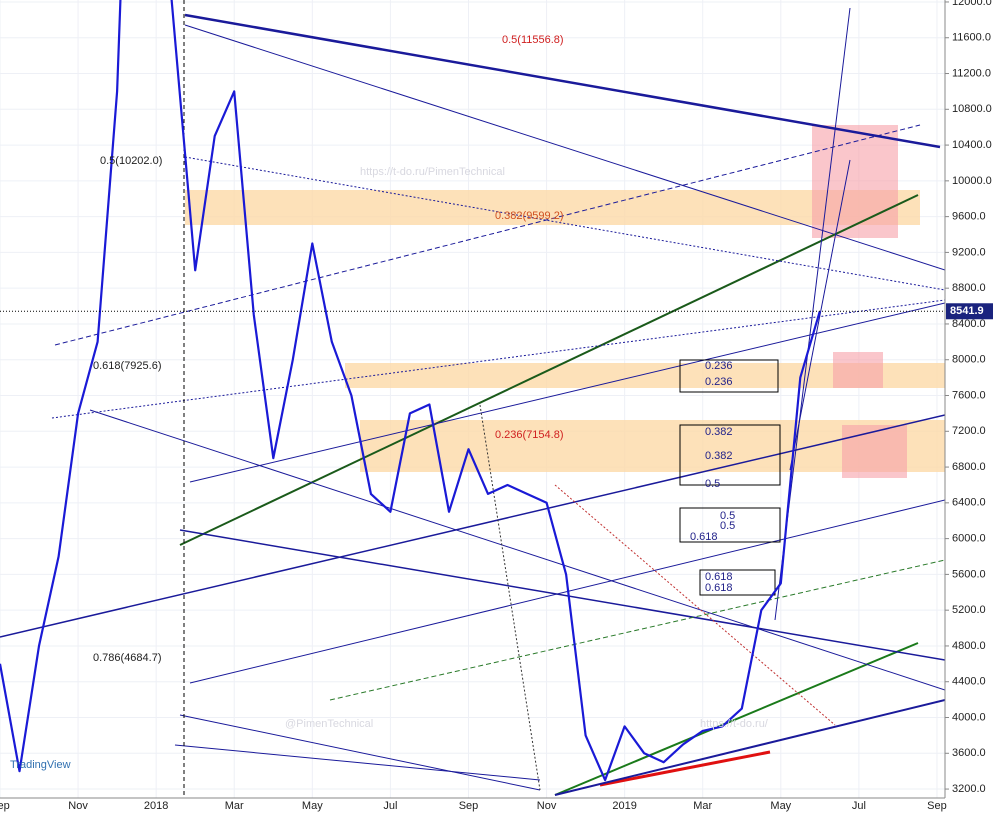 Image resolution: width=993 pixels, height=814 pixels. I want to click on annotation: 0.5(10202.0), so click(131, 161).